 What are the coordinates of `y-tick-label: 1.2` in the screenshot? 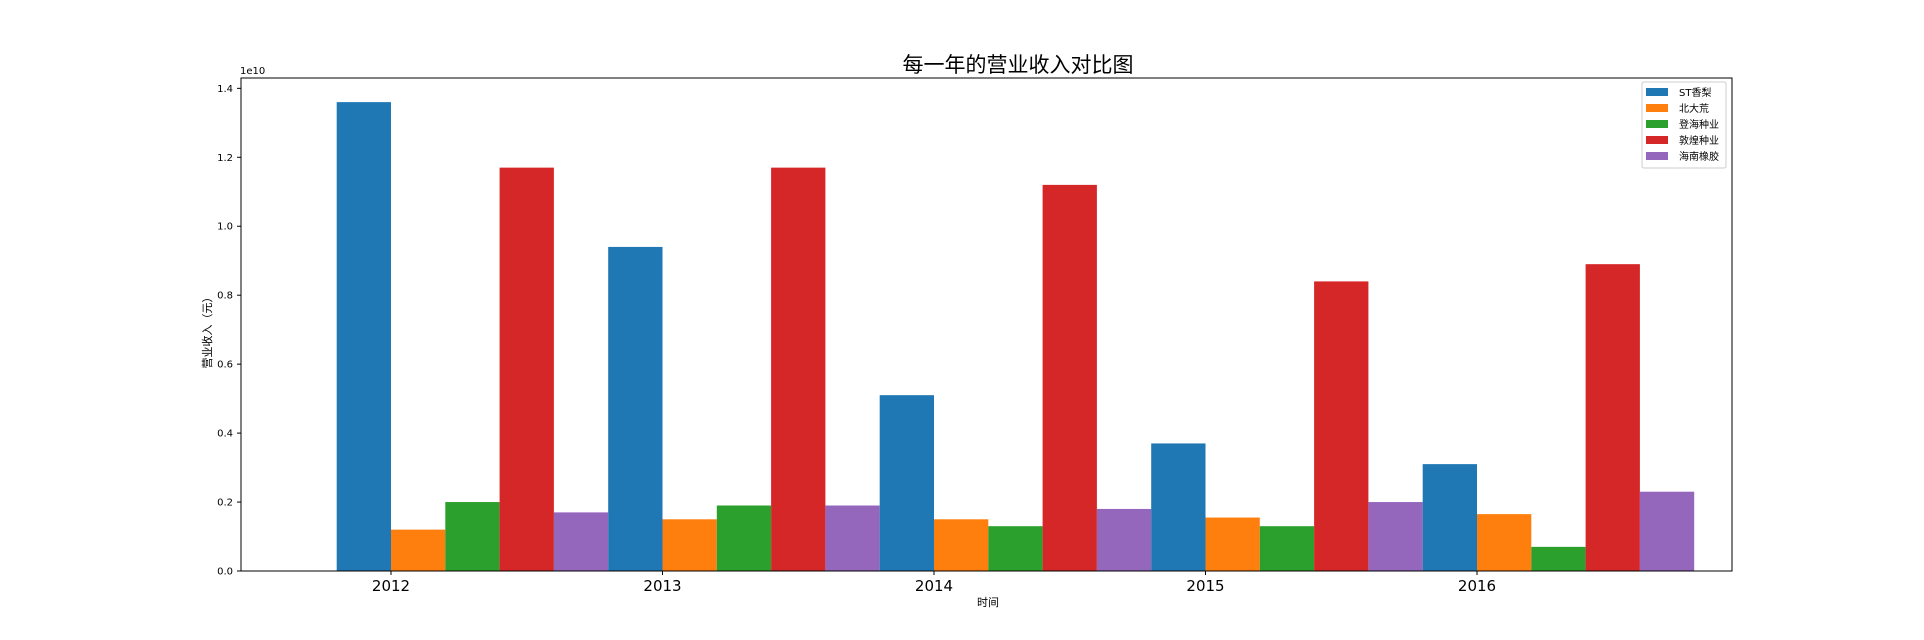 It's located at (225, 158).